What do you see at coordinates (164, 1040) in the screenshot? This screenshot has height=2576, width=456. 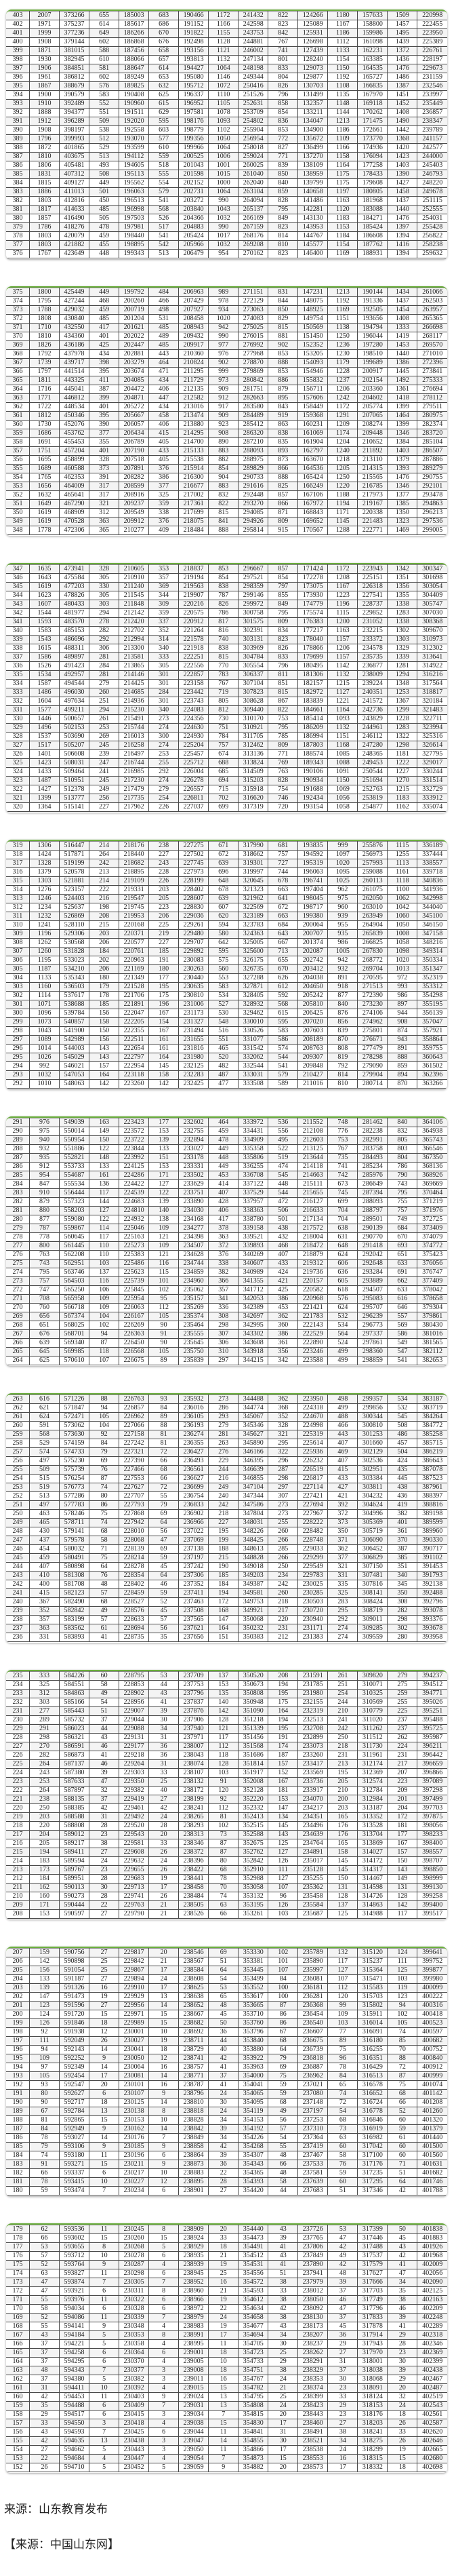 I see `table-cell: 161` at bounding box center [164, 1040].